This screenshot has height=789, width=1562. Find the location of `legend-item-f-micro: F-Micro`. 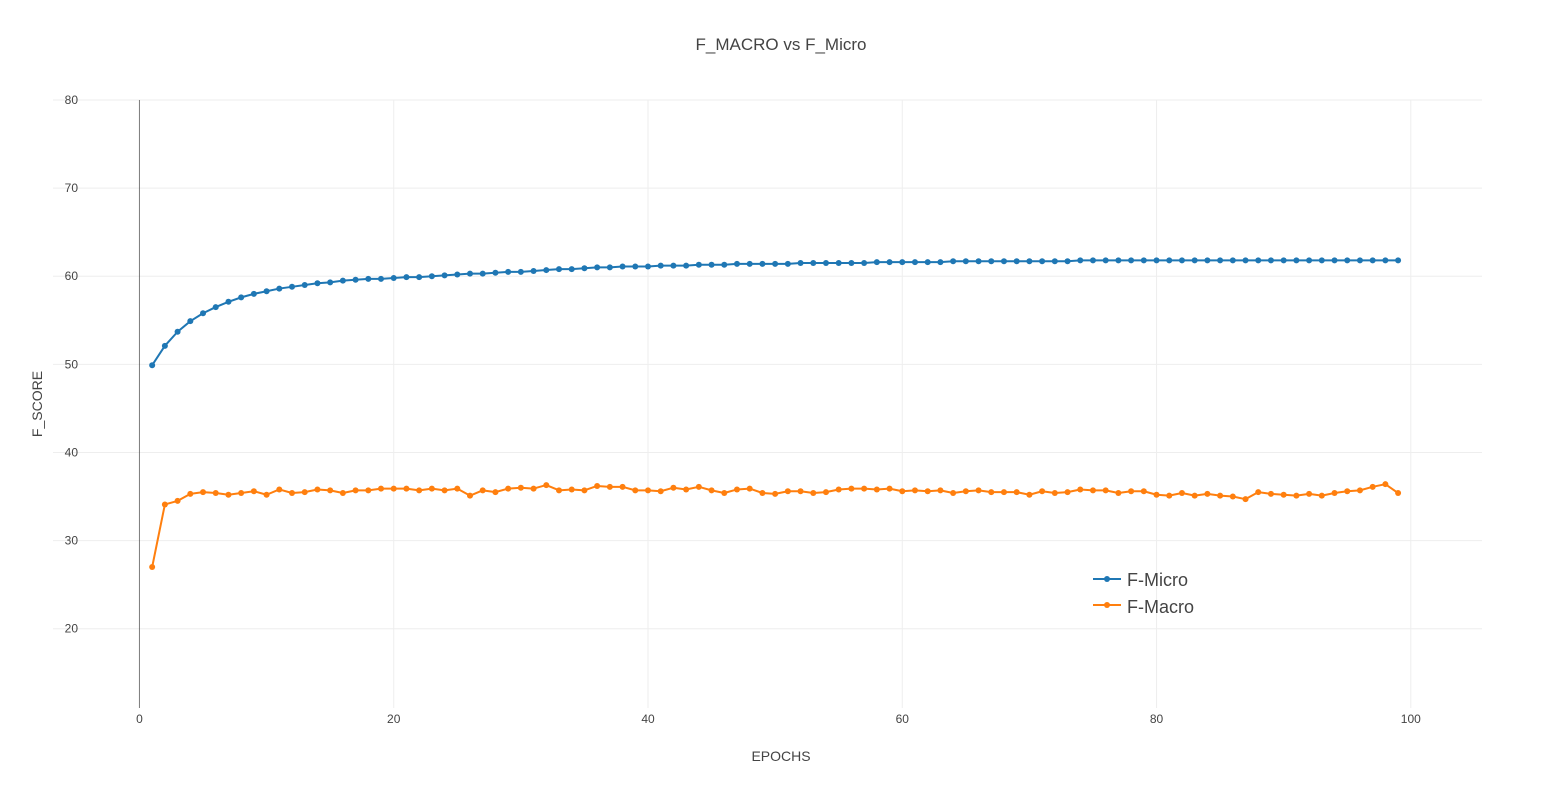

legend-item-f-micro: F-Micro is located at coordinates (1140, 580).